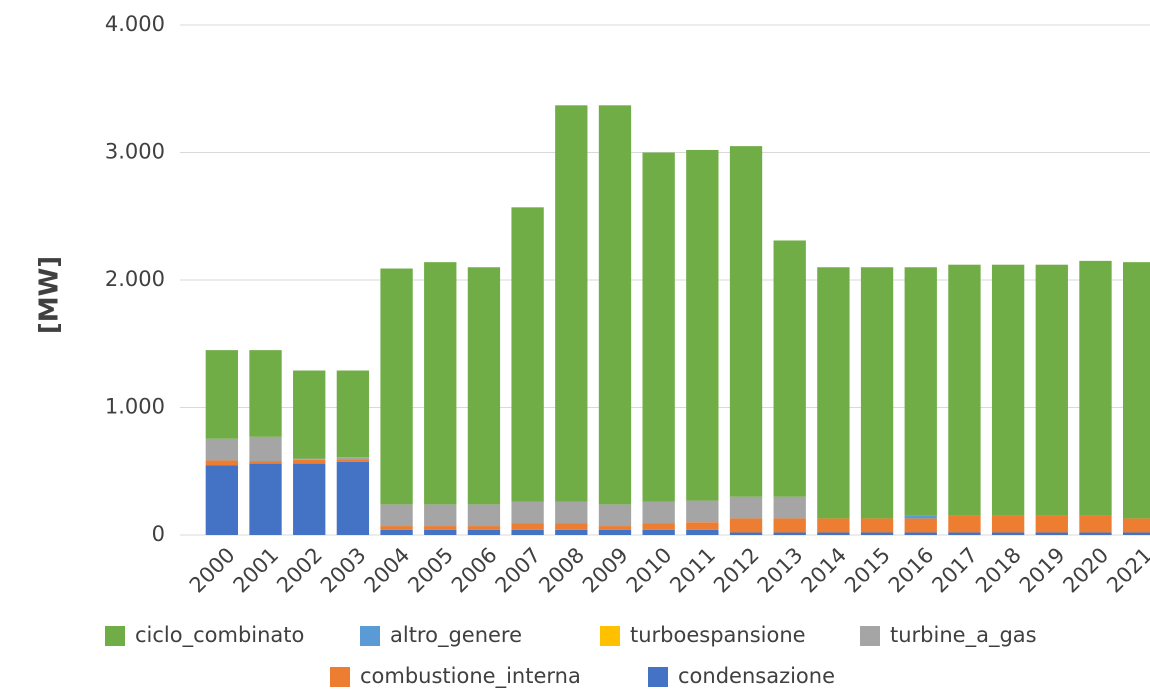 The image size is (1150, 689). What do you see at coordinates (430, 570) in the screenshot?
I see `x-tick-label: 2005` at bounding box center [430, 570].